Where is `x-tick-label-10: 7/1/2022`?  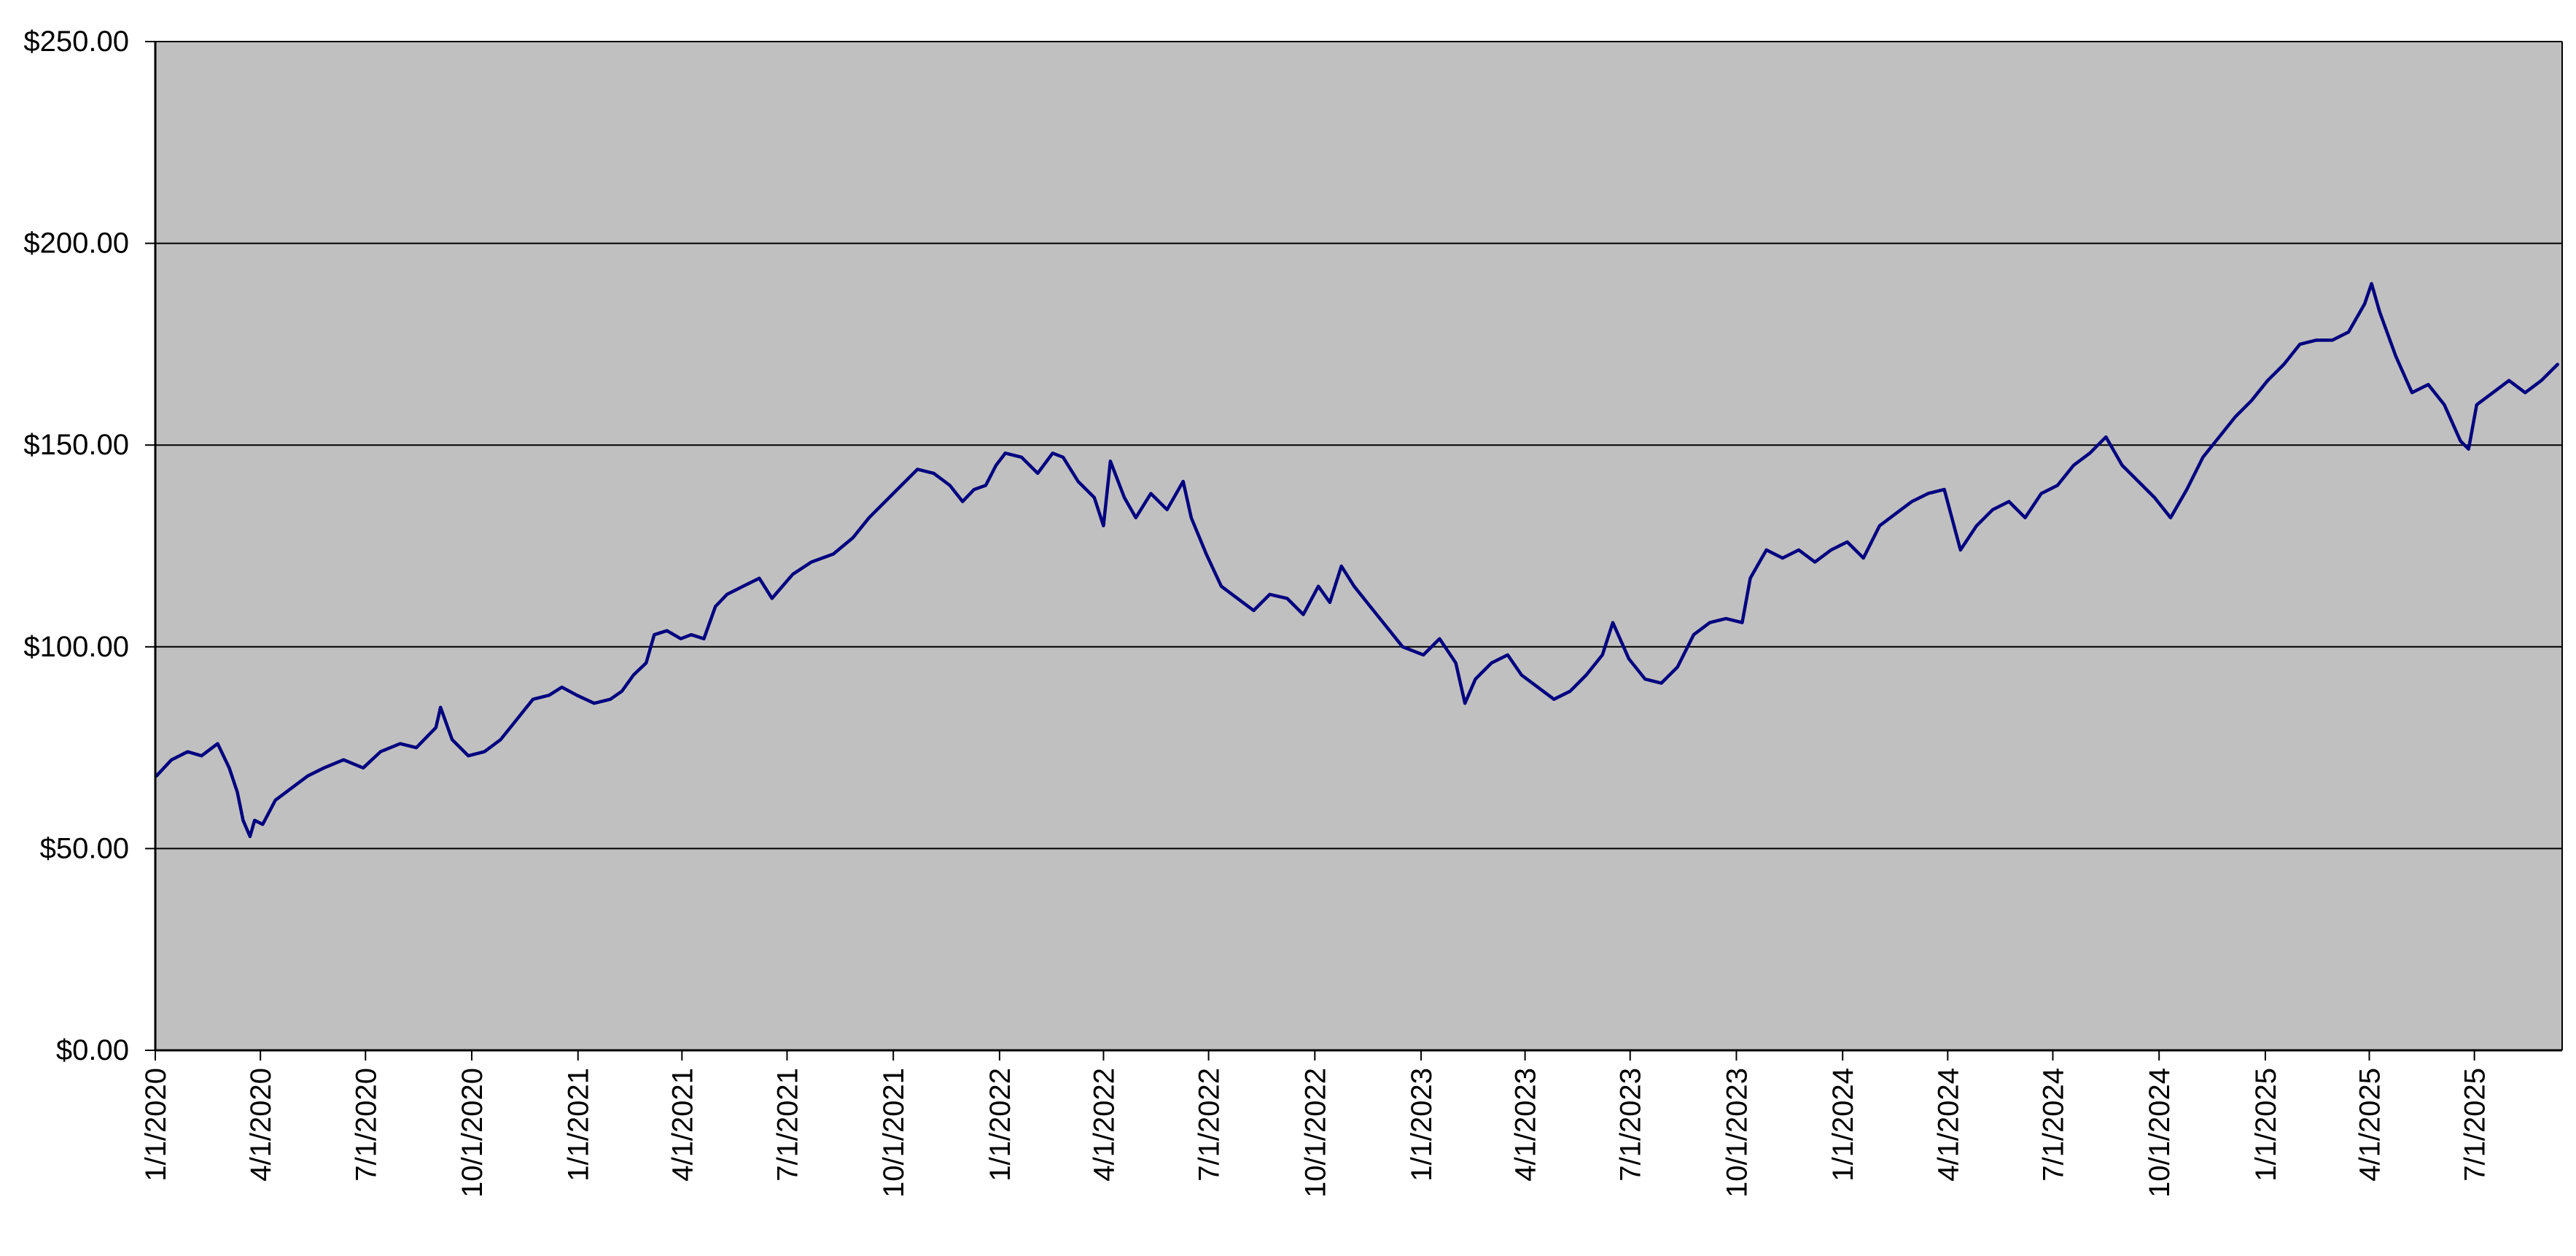 x-tick-label-10: 7/1/2022 is located at coordinates (1210, 1125).